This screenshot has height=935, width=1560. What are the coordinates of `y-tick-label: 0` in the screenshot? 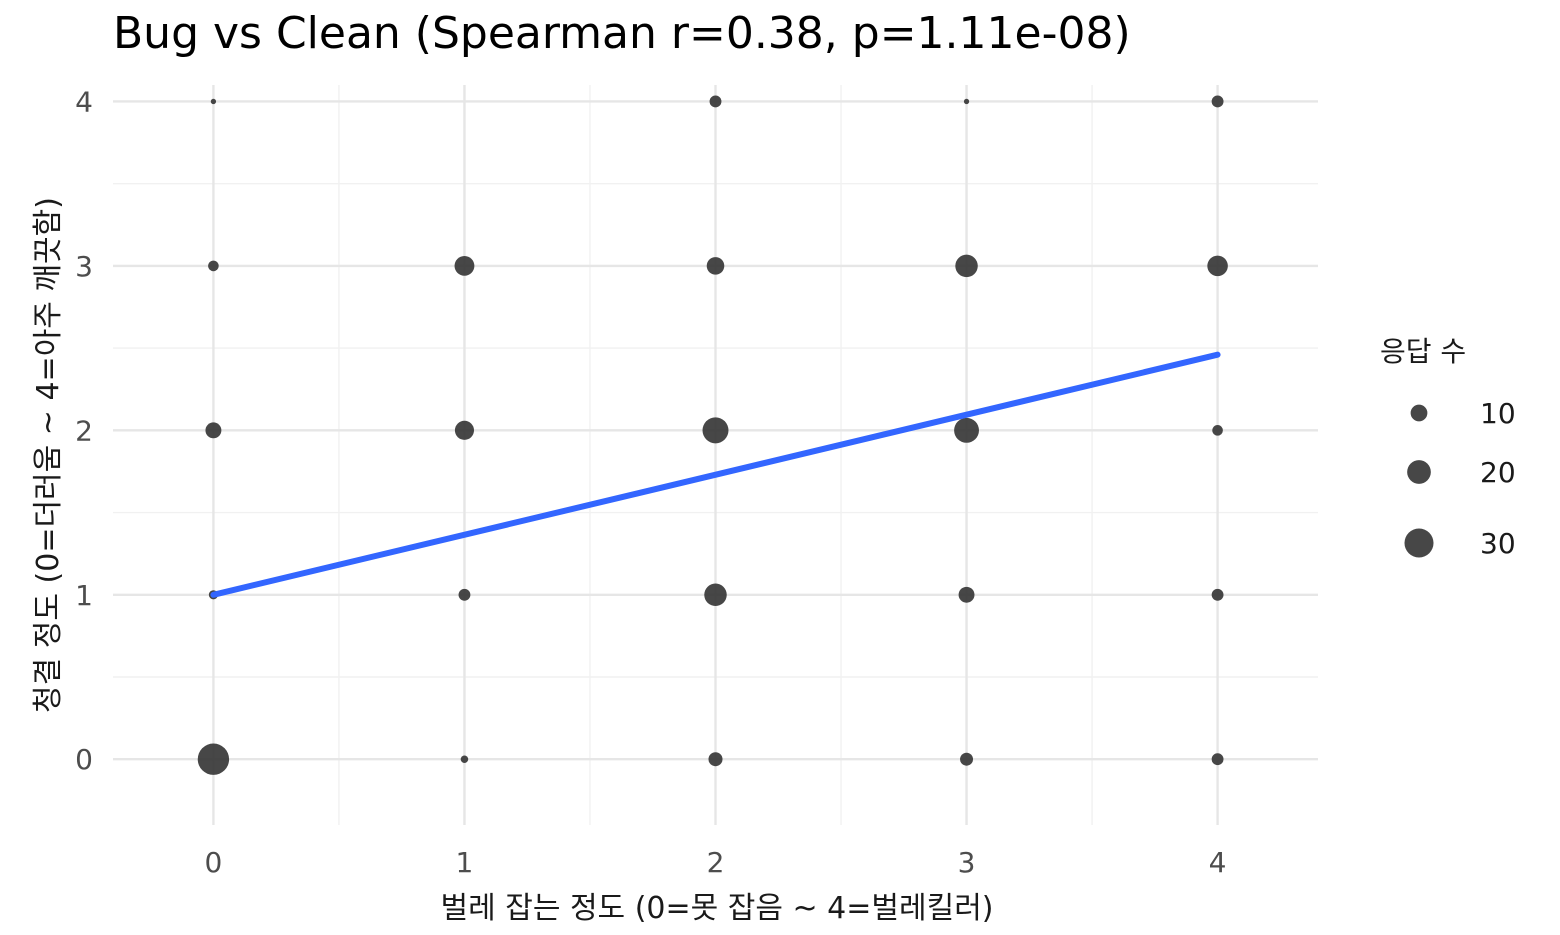 It's located at (84, 759).